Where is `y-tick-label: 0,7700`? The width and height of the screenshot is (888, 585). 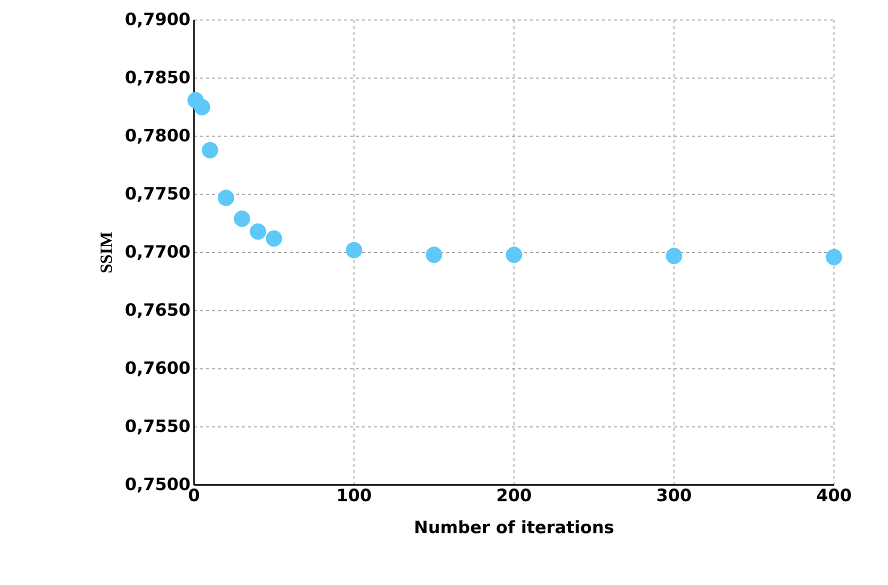 y-tick-label: 0,7700 is located at coordinates (158, 252).